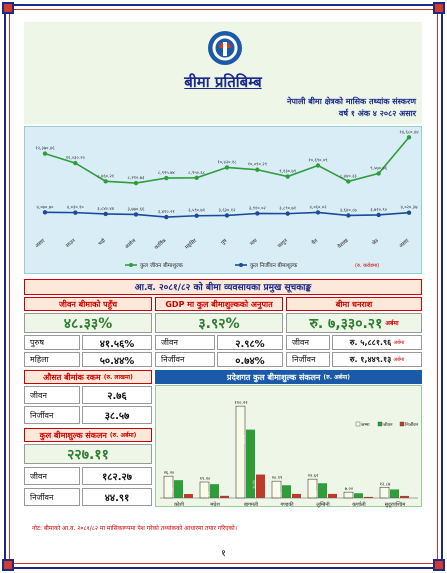  What do you see at coordinates (349, 489) in the screenshot?
I see `bar-value-label: ७.००` at bounding box center [349, 489].